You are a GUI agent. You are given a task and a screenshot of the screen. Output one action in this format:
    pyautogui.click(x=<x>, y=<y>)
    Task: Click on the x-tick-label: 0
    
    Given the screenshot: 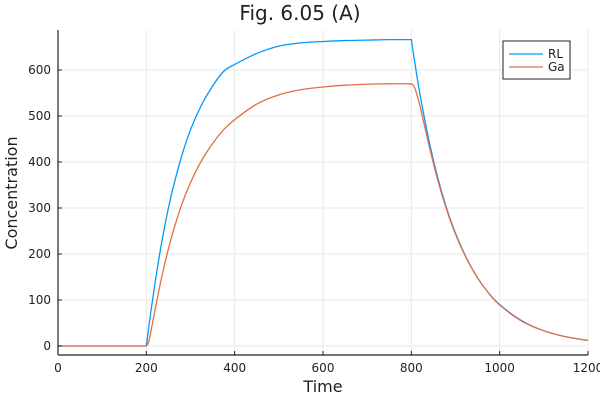 What is the action you would take?
    pyautogui.click(x=58, y=368)
    